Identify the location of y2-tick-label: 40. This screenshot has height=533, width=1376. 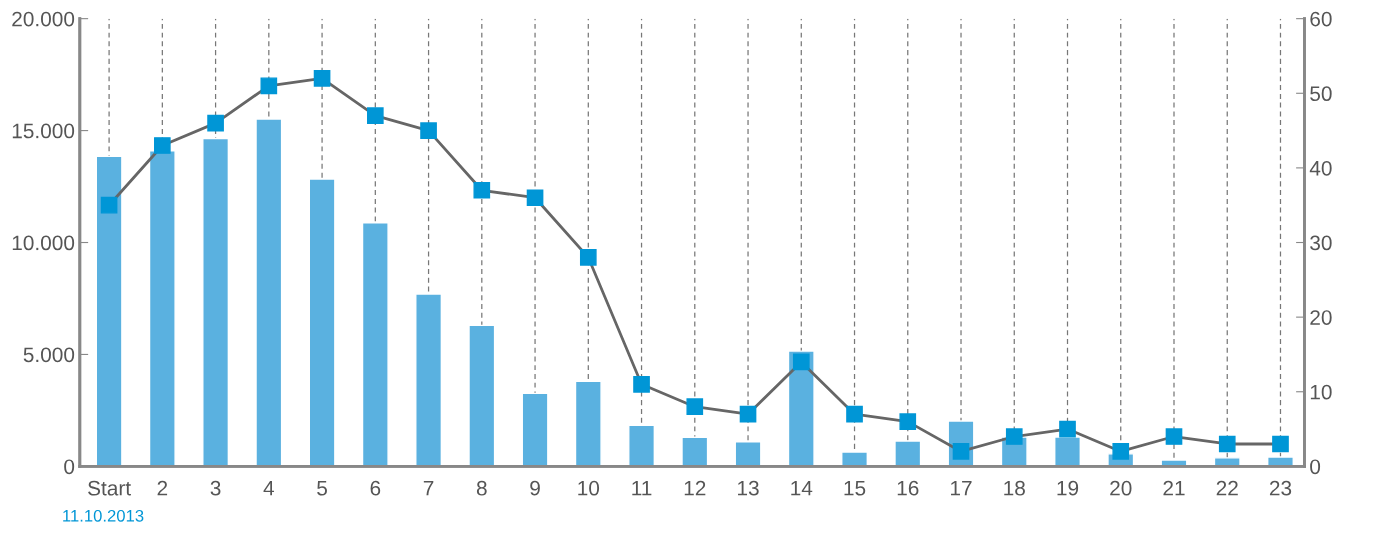
(1320, 168).